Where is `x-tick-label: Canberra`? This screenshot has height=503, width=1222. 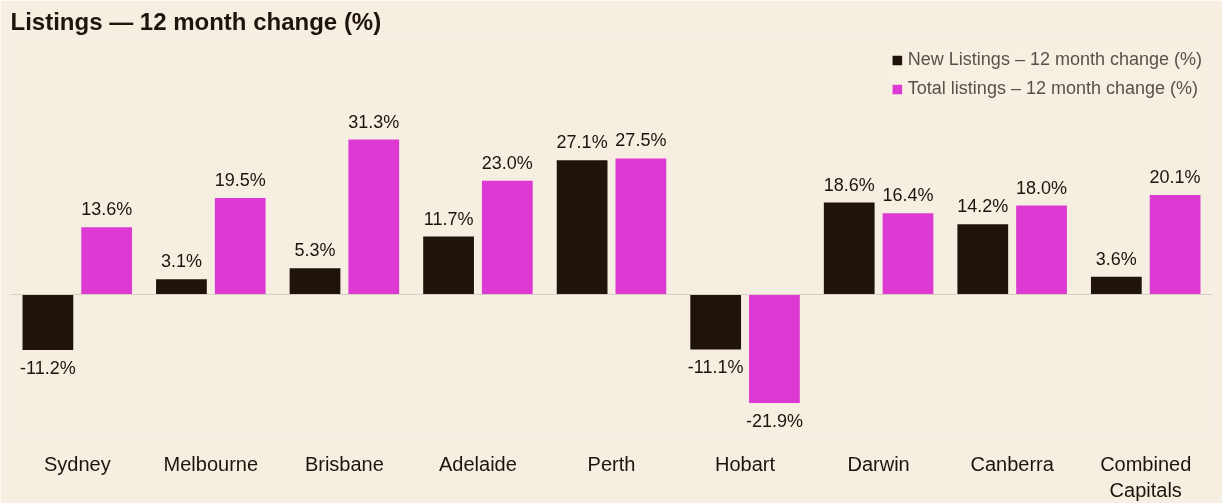
x-tick-label: Canberra is located at coordinates (1012, 463).